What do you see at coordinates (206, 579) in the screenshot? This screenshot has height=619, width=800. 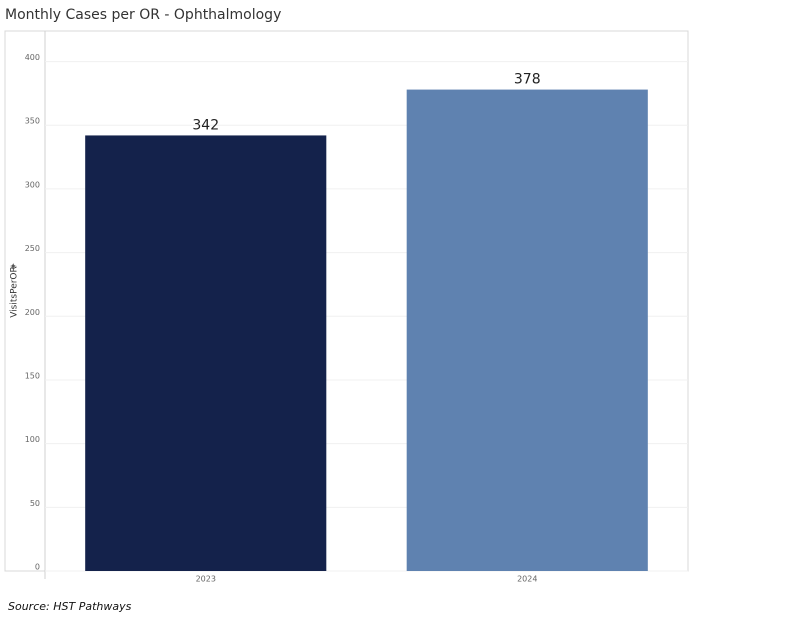 I see `x-tick-label: 2023` at bounding box center [206, 579].